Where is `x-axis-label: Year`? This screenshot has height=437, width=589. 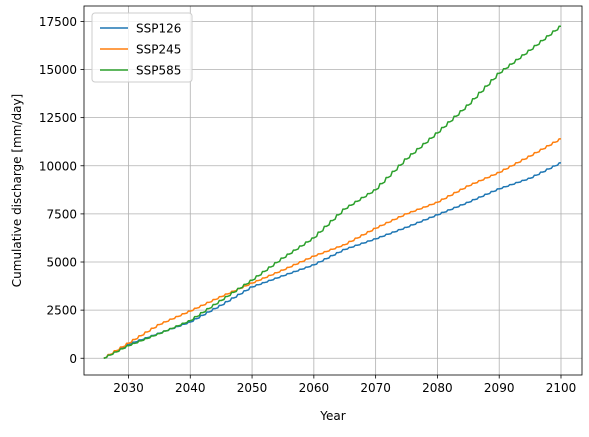 x-axis-label: Year is located at coordinates (332, 416).